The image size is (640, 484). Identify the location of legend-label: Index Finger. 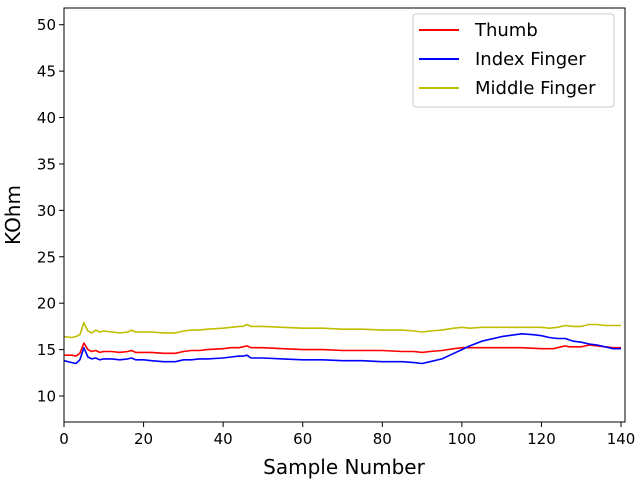
(530, 59).